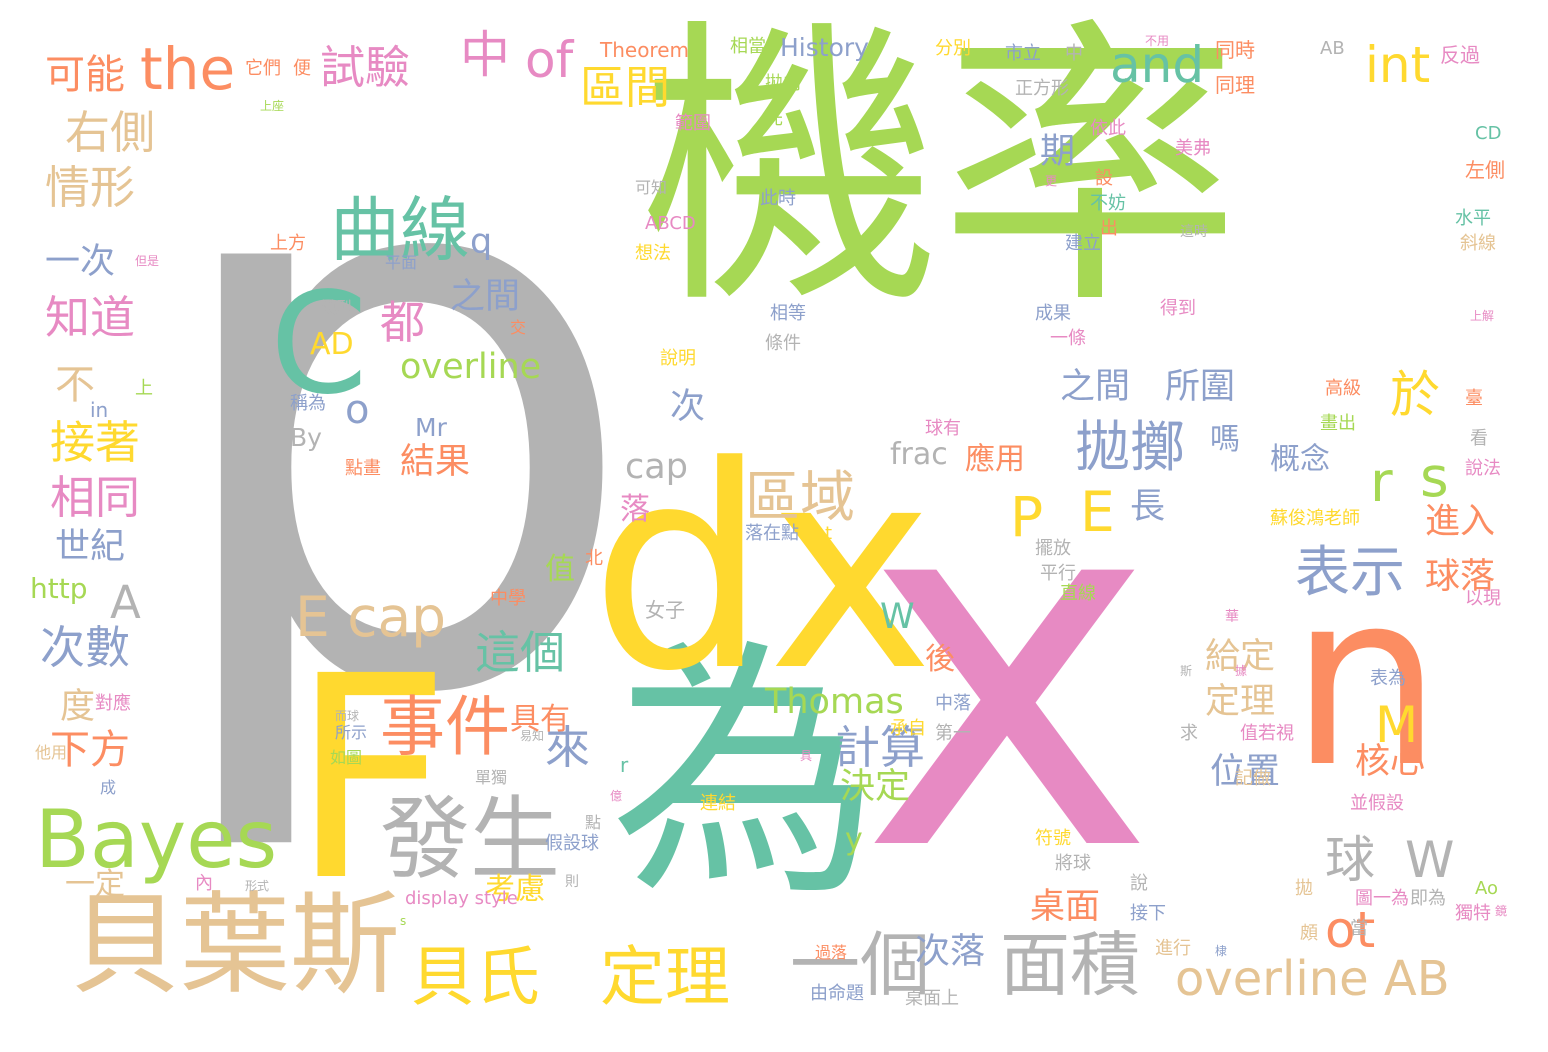 The height and width of the screenshot is (1052, 1548). What do you see at coordinates (625, 87) in the screenshot?
I see `cloud-word: 區間` at bounding box center [625, 87].